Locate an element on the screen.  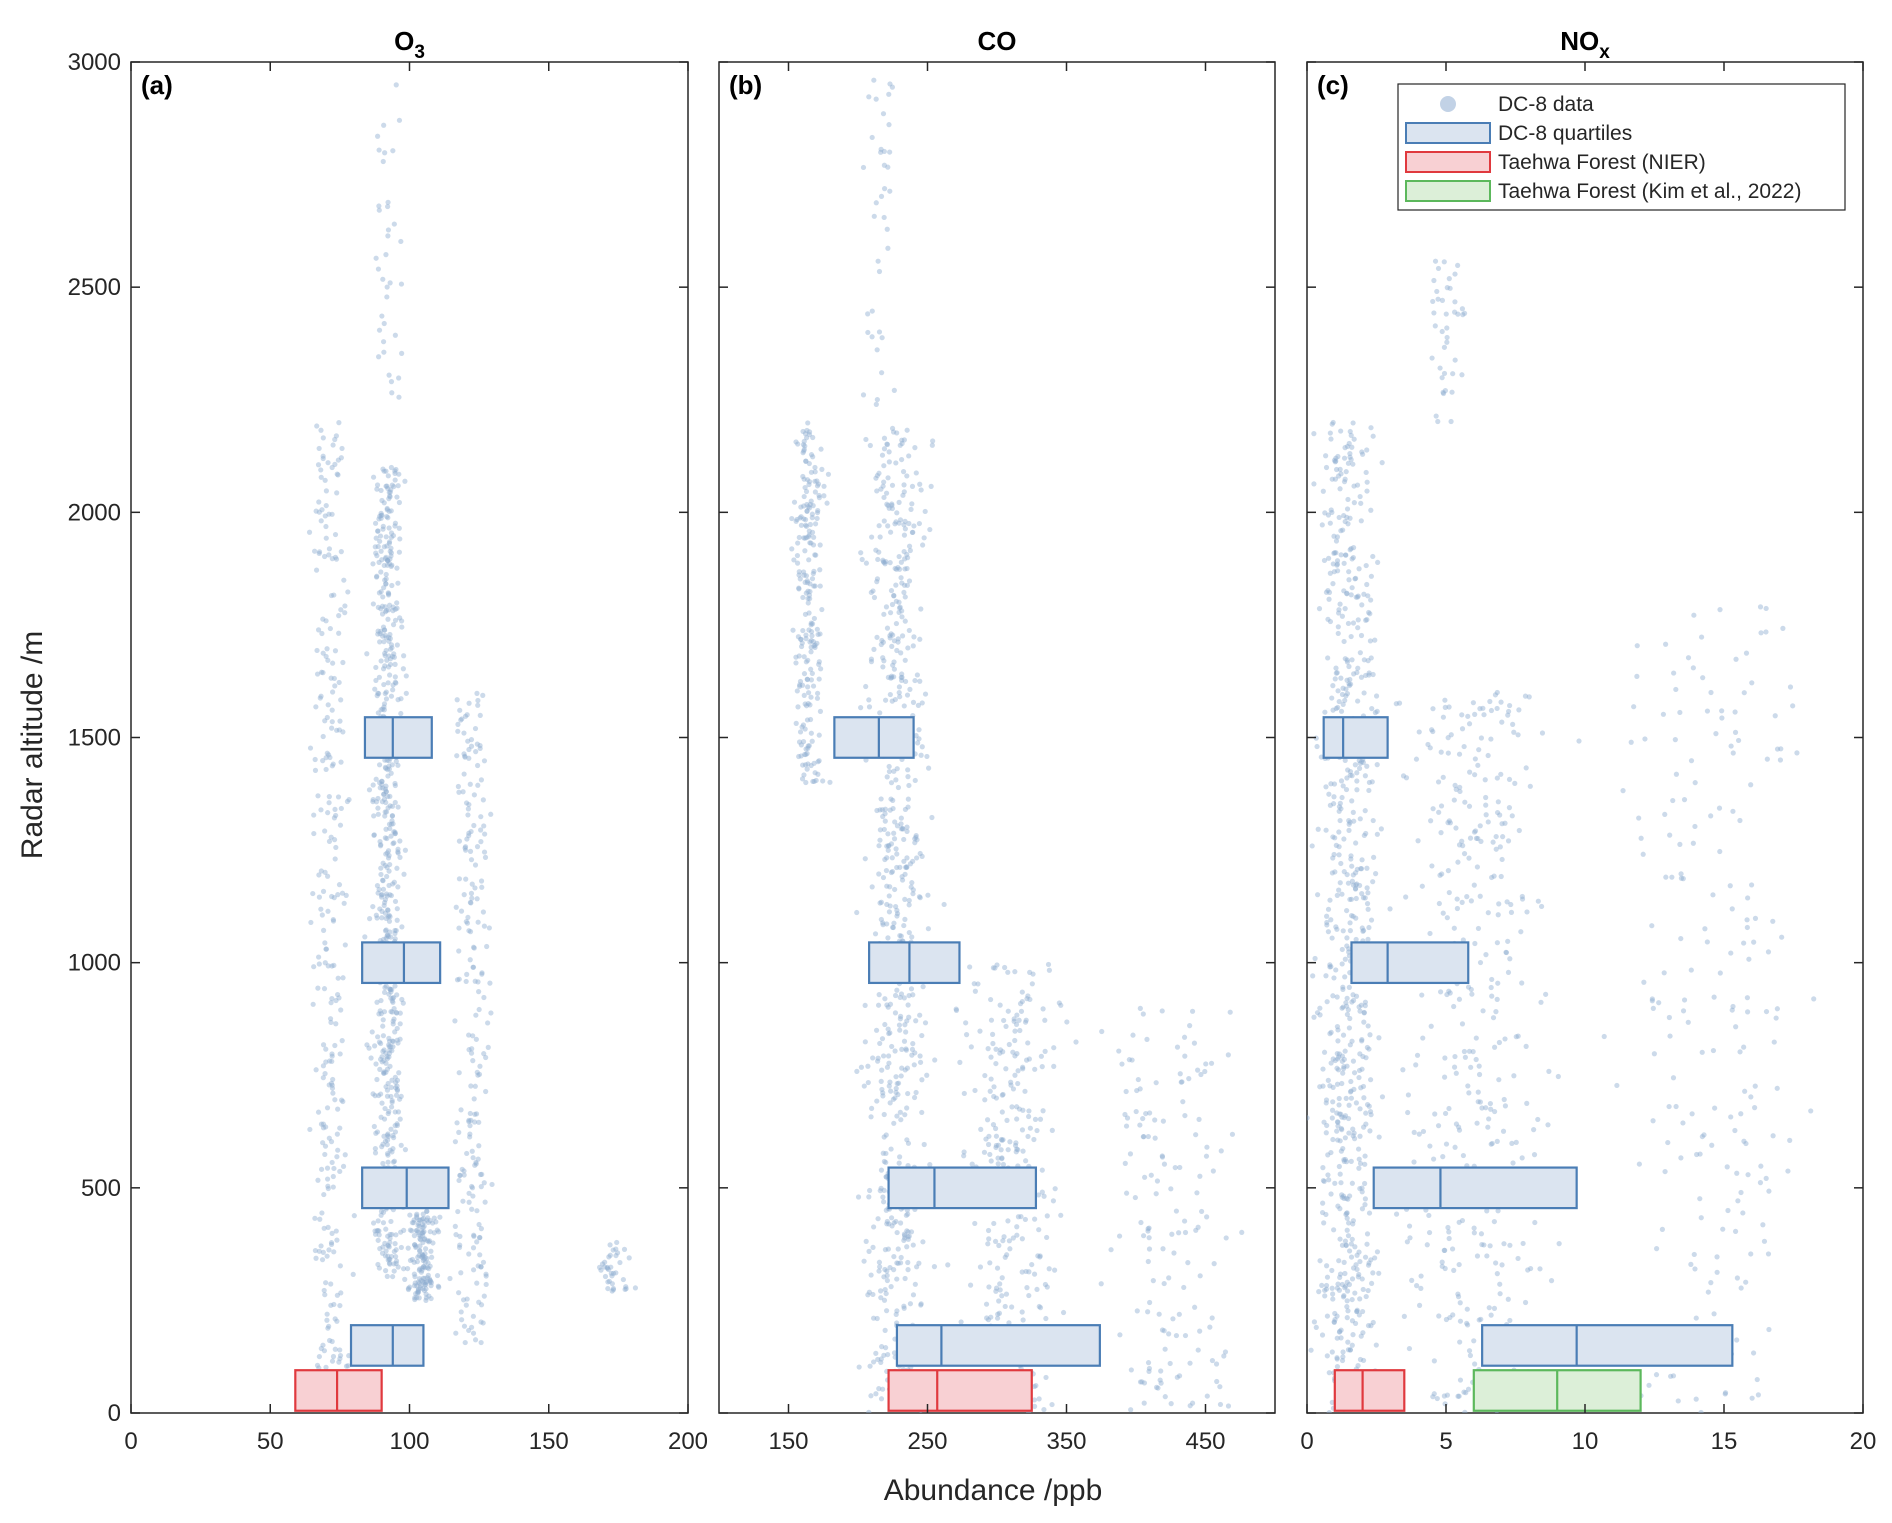
panel-title-main: NO is located at coordinates (1579, 41).